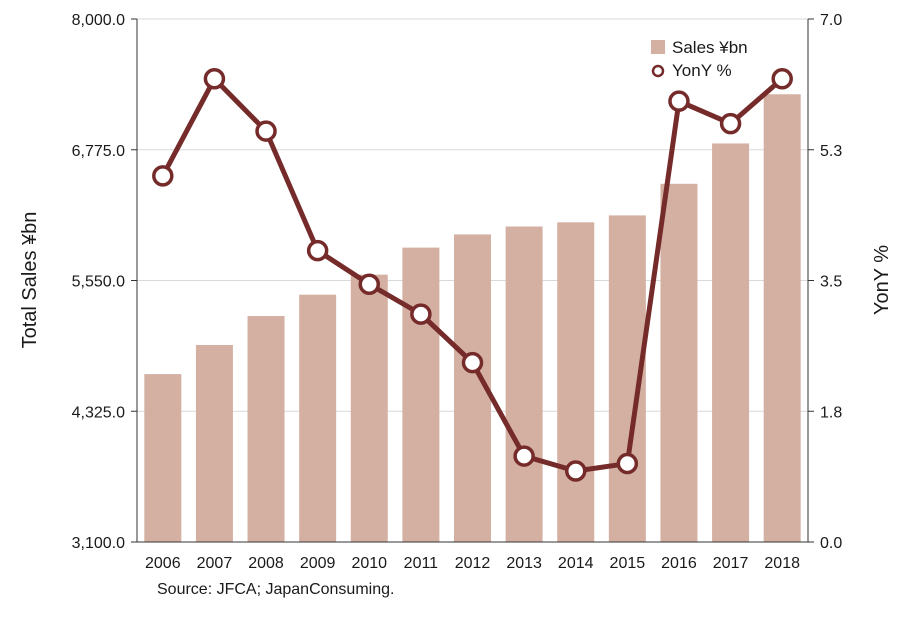  I want to click on x-tick-label: 2011, so click(421, 563).